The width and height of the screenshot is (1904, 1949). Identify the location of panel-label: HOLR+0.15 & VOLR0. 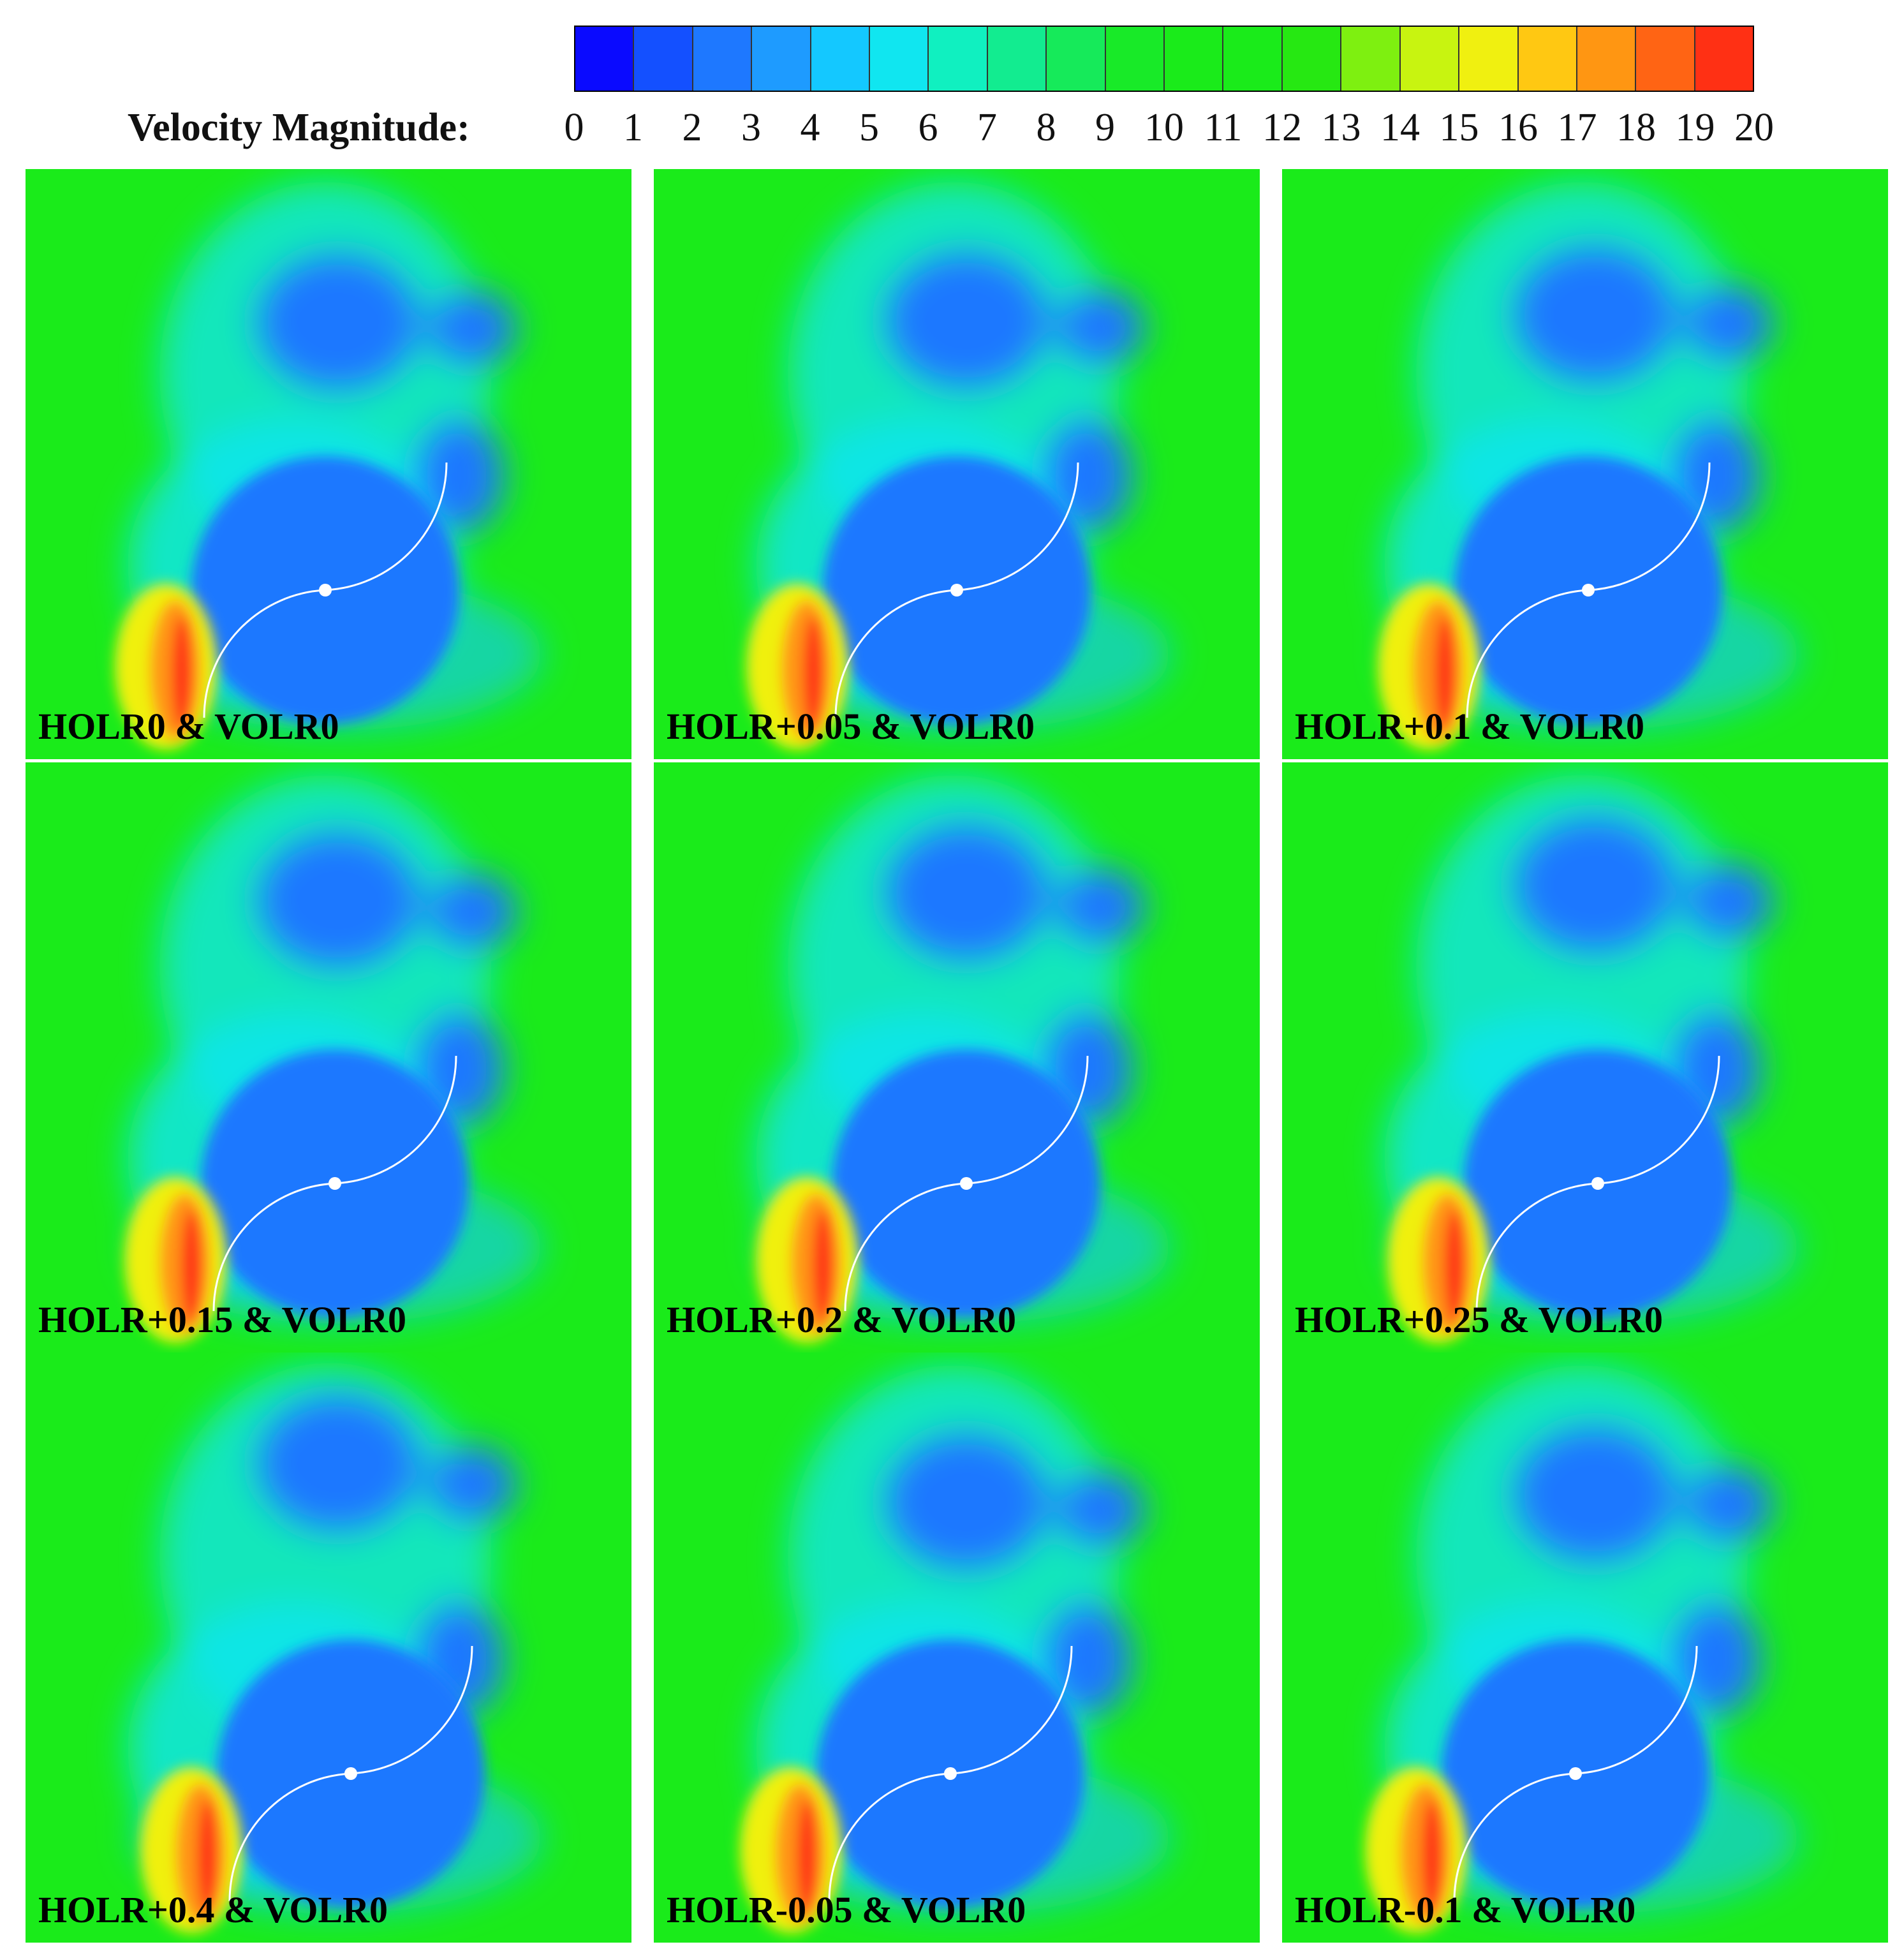
(222, 1319).